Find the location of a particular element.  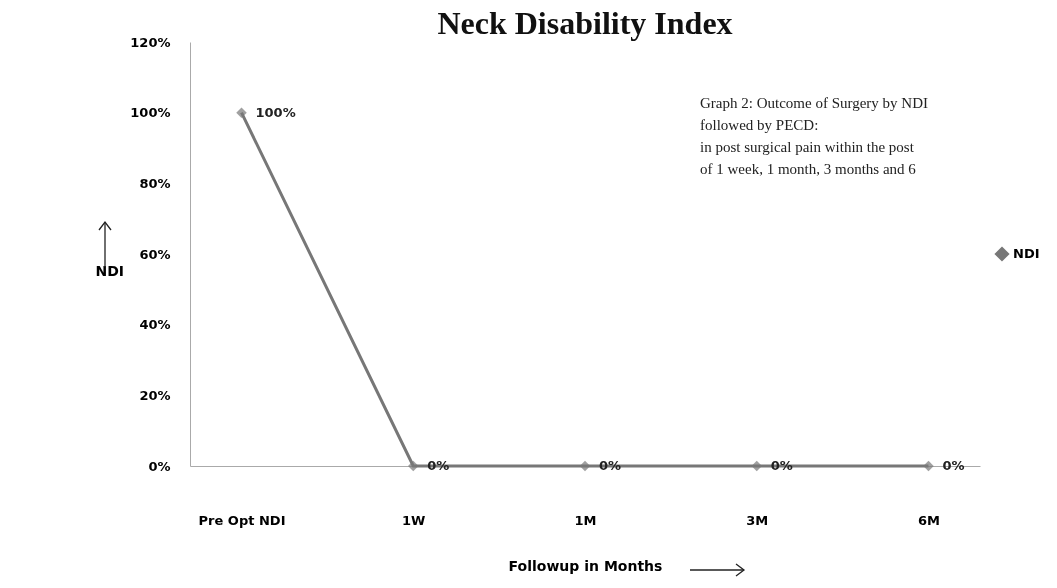

x-tick-label: Pre Opt NDI is located at coordinates (242, 520).